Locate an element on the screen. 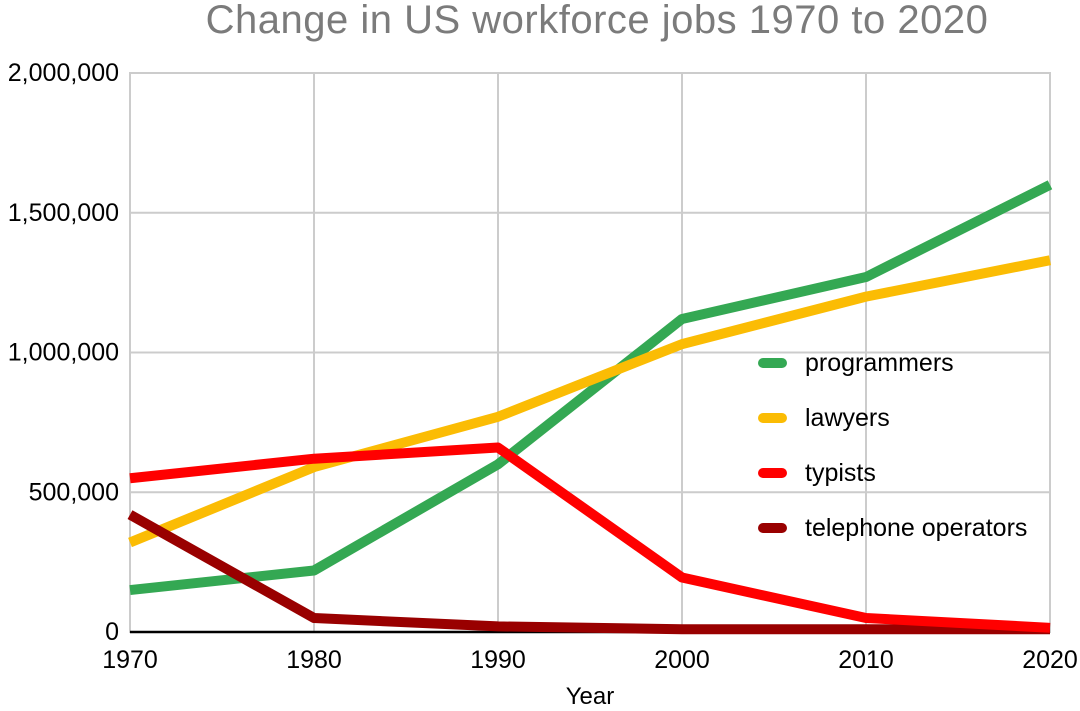  legend-swatch-telephone-operators is located at coordinates (772, 528).